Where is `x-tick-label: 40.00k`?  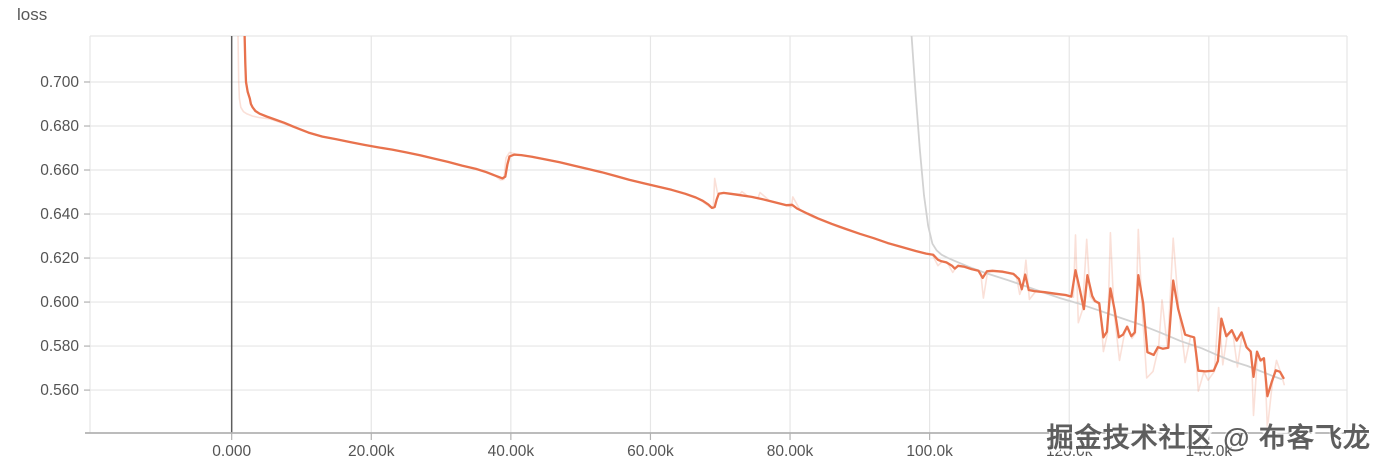 x-tick-label: 40.00k is located at coordinates (511, 451).